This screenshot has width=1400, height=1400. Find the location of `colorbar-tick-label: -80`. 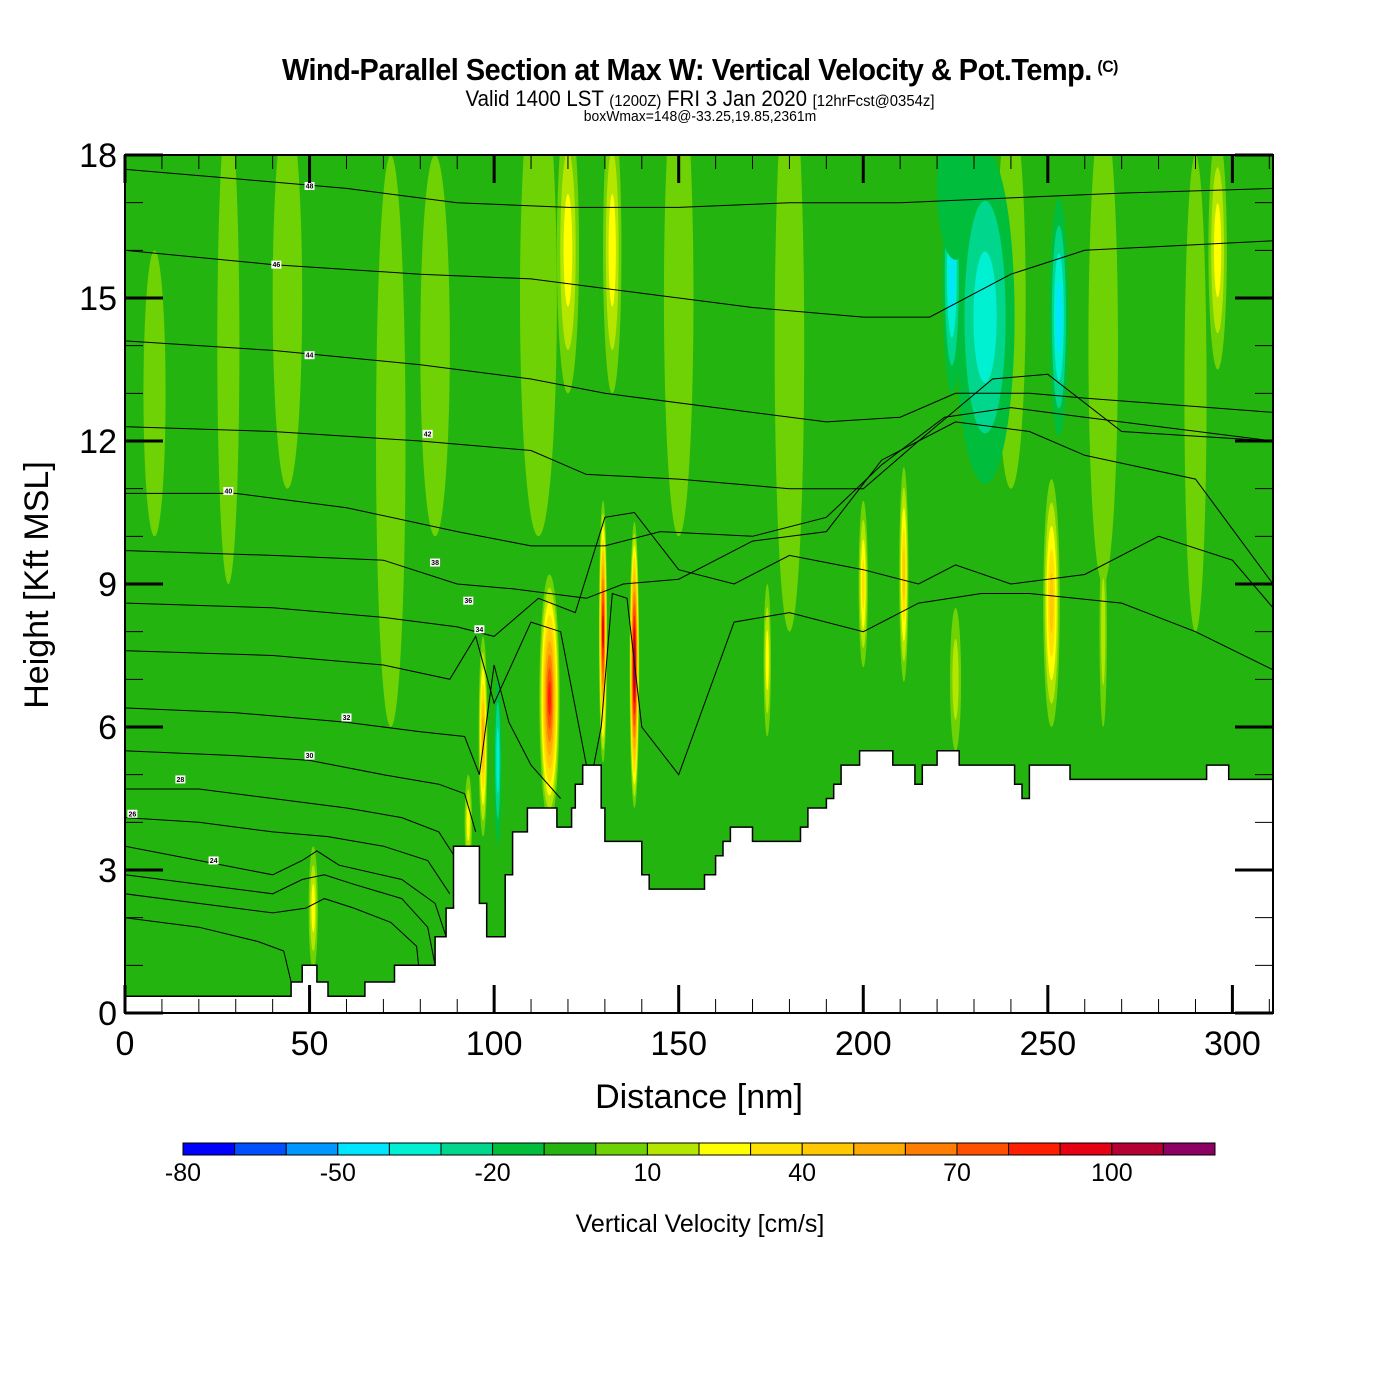

colorbar-tick-label: -80 is located at coordinates (183, 1173).